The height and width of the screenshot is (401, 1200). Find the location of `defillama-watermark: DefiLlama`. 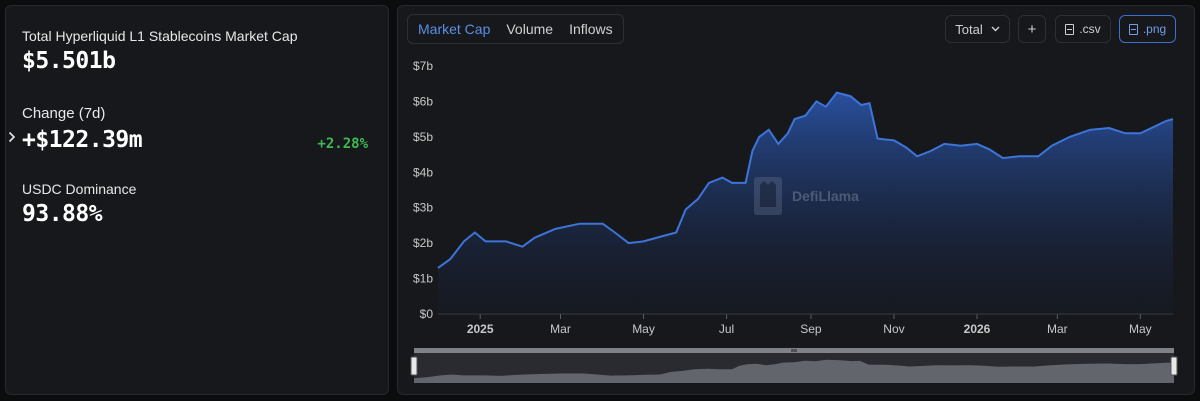

defillama-watermark: DefiLlama is located at coordinates (806, 196).